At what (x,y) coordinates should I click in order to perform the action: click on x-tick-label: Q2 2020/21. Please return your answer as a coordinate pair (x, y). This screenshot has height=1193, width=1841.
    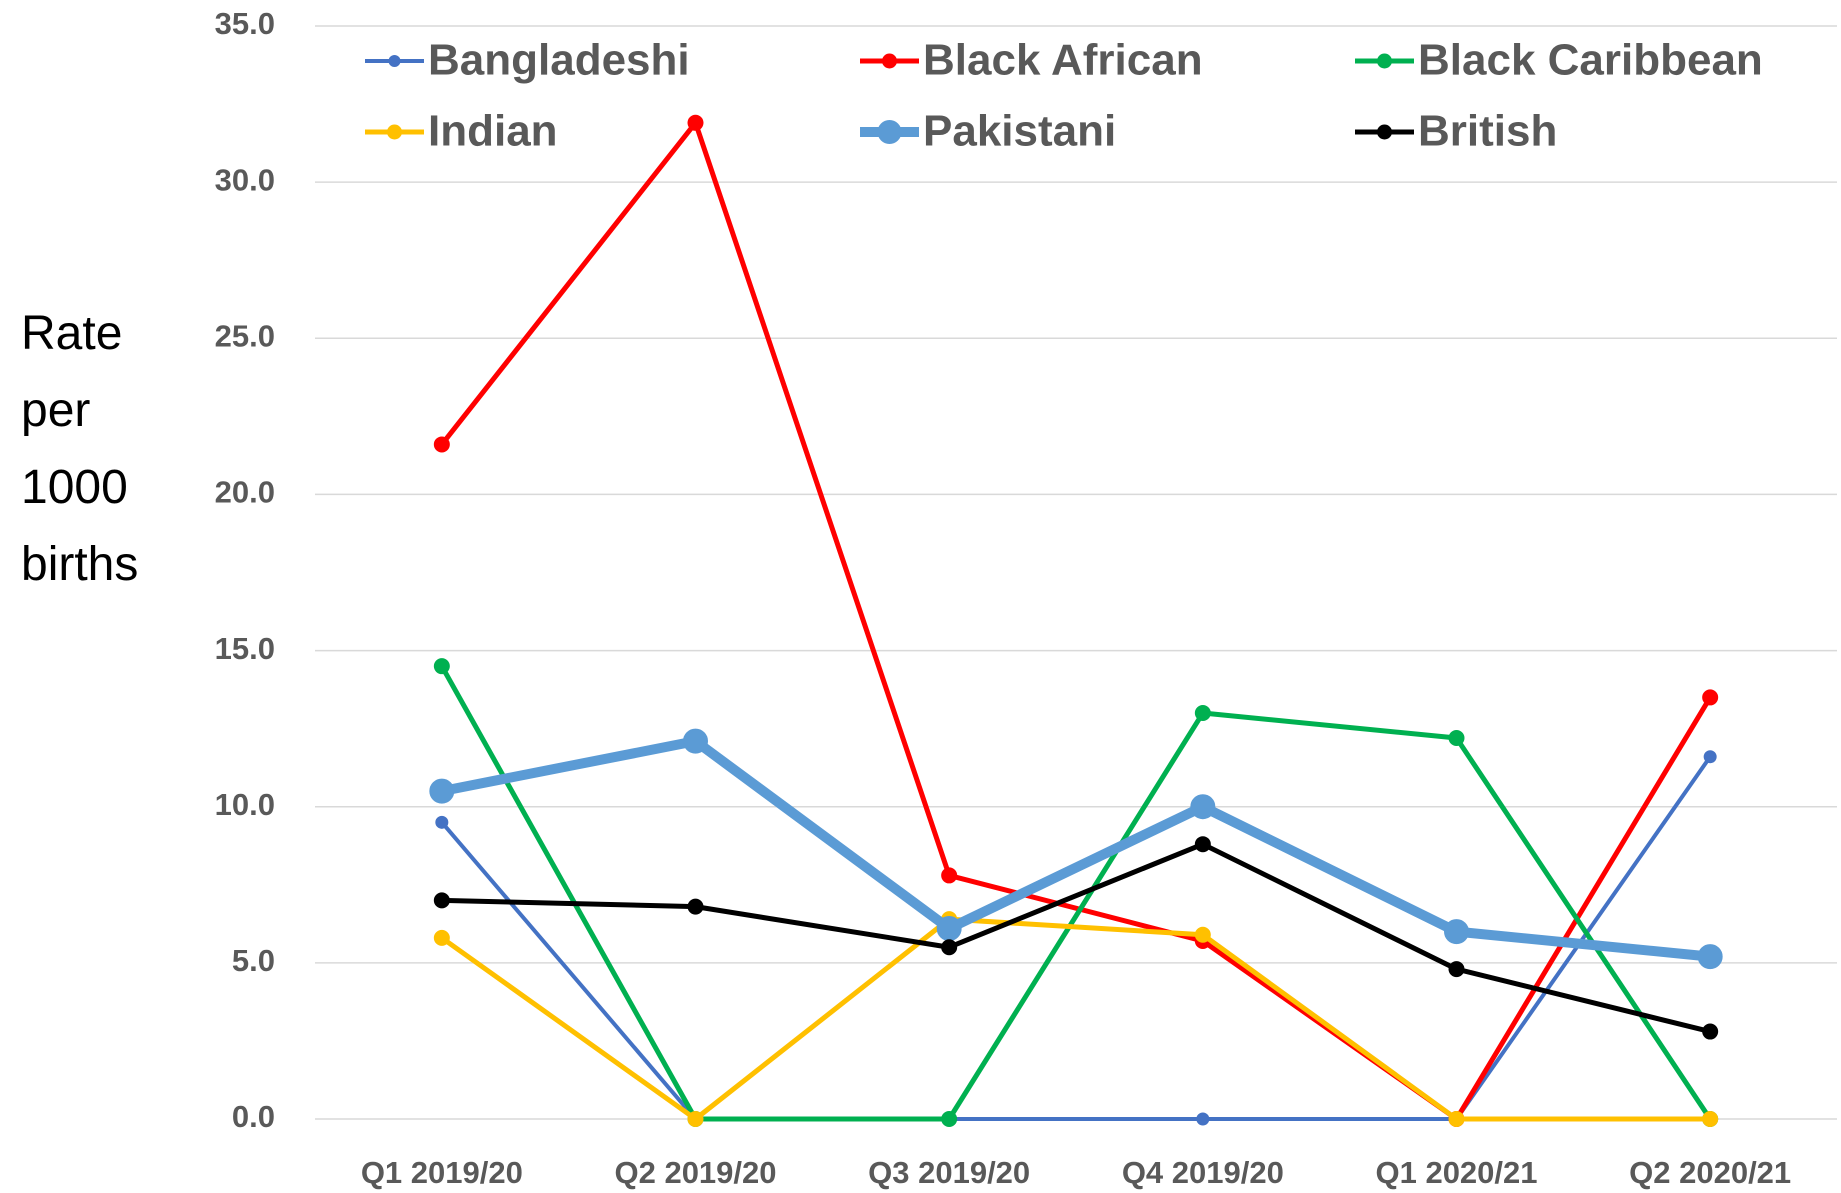
    Looking at the image, I should click on (1710, 1172).